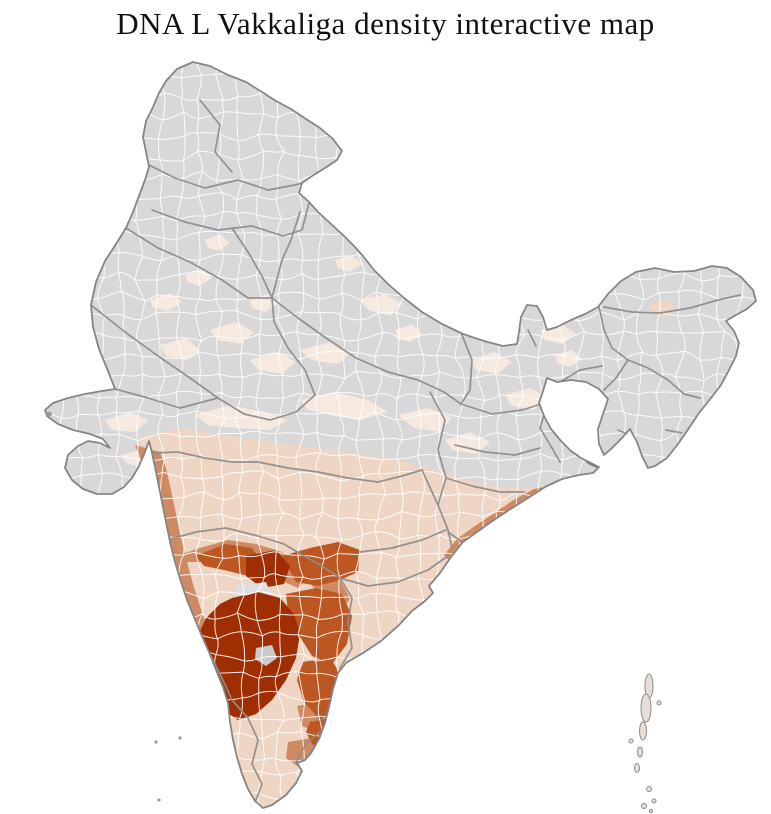 Image resolution: width=771 pixels, height=814 pixels. I want to click on region-karnataka-high-belt, so click(278, 647).